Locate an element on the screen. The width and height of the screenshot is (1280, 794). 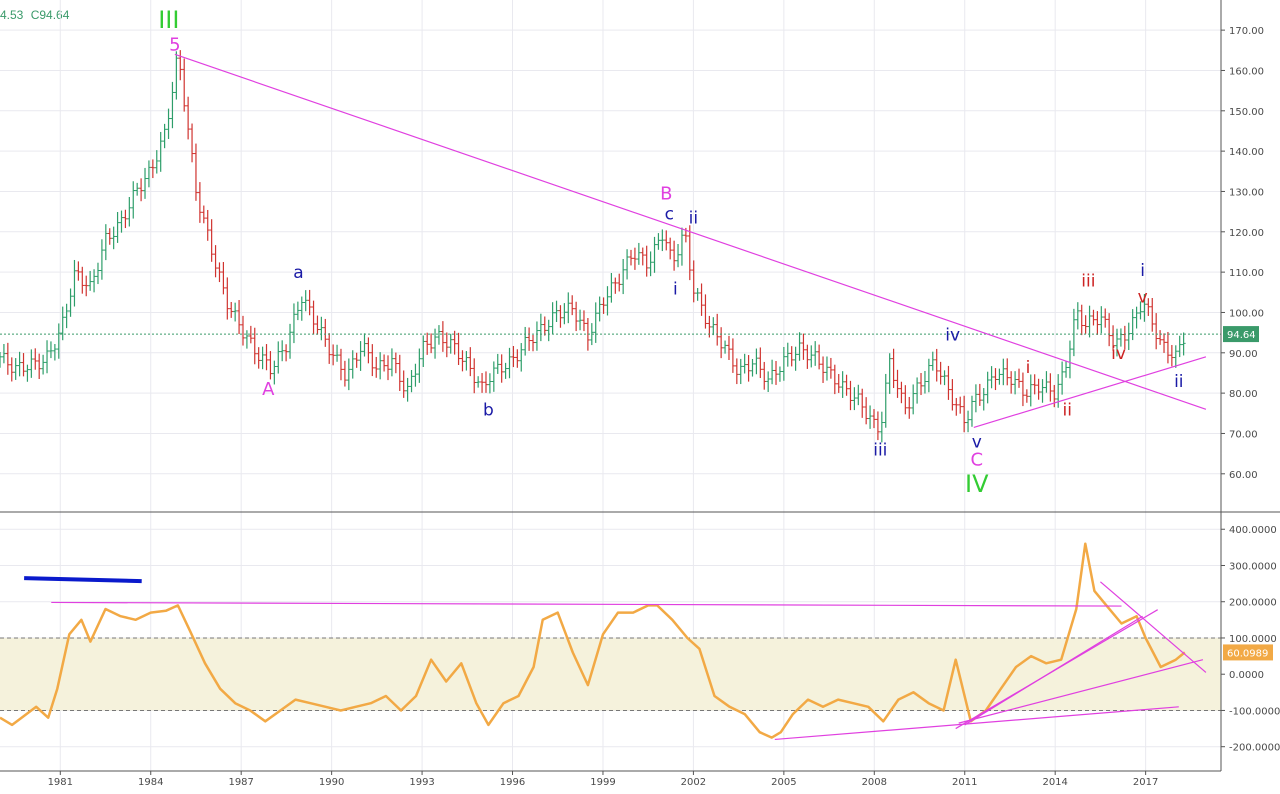
time-tick-label: 2005 is located at coordinates (783, 782).